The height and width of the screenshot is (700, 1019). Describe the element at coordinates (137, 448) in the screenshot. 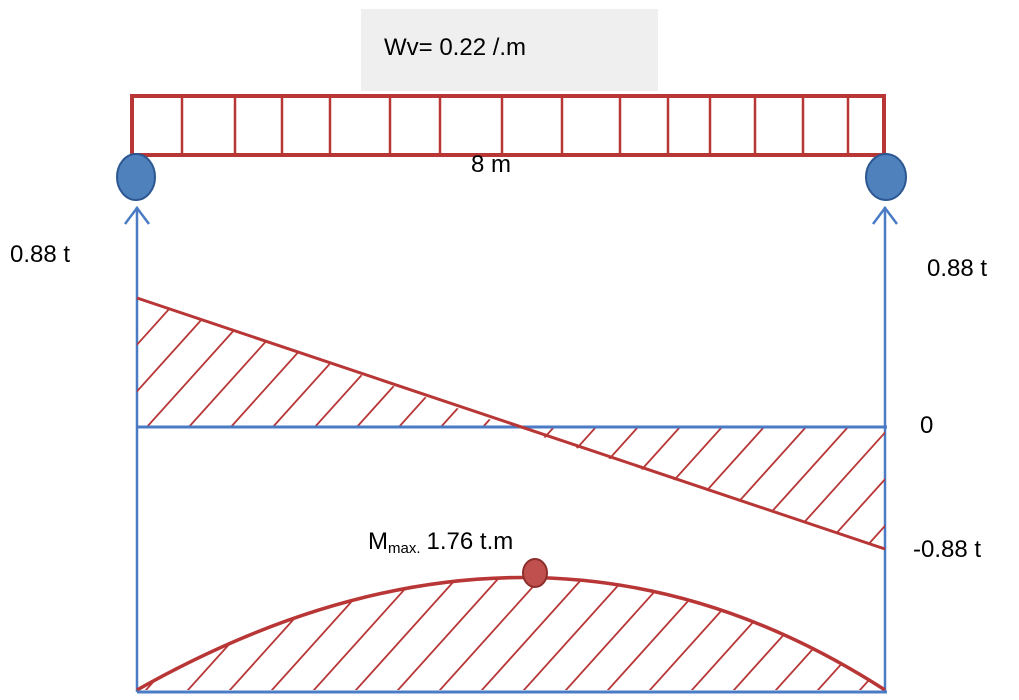

I see `left-reaction-arrow` at that location.